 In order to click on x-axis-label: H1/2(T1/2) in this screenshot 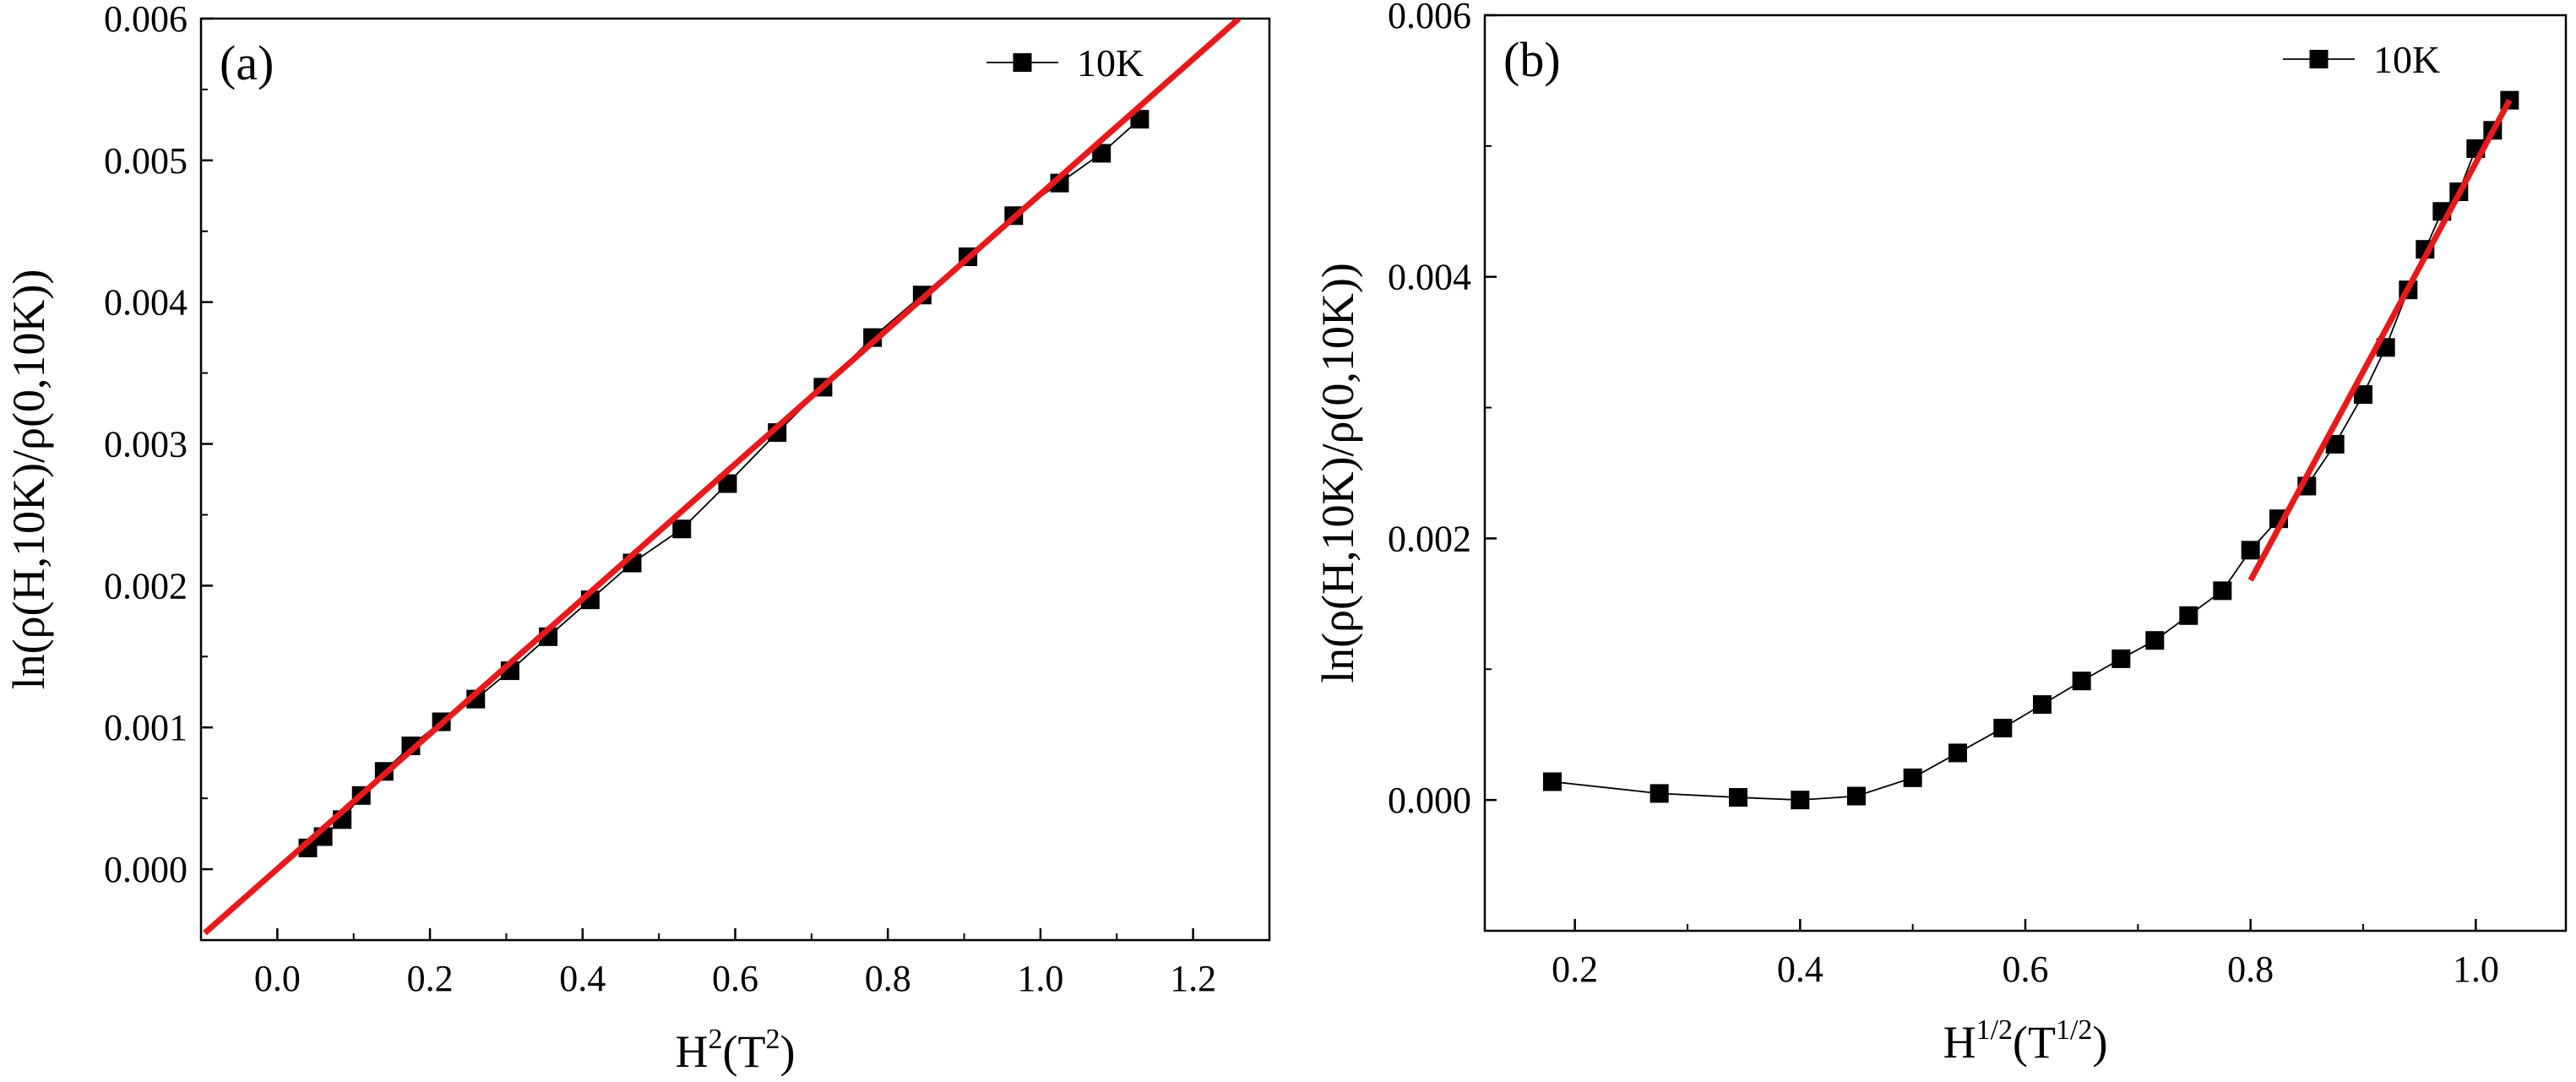, I will do `click(2025, 1041)`.